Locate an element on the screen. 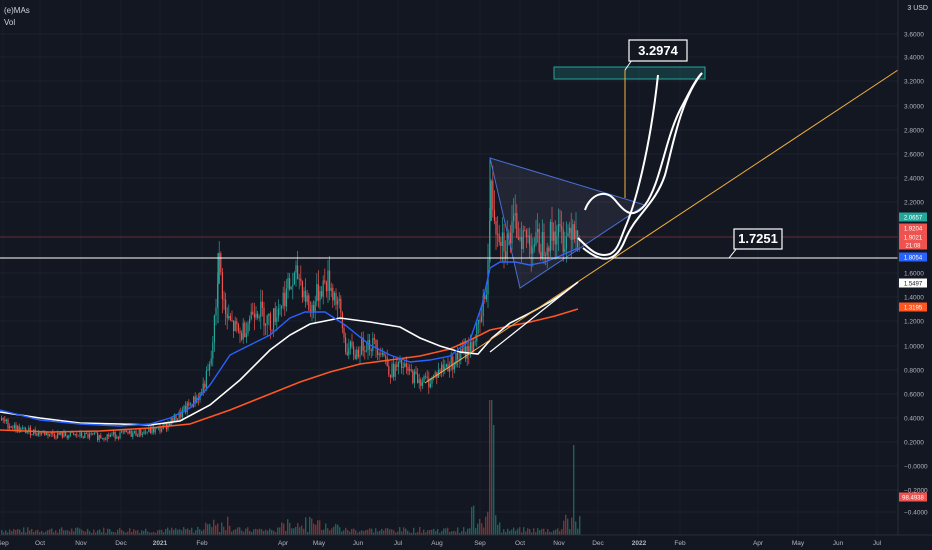 This screenshot has width=932, height=550. x-tick-label: Oct is located at coordinates (40, 543).